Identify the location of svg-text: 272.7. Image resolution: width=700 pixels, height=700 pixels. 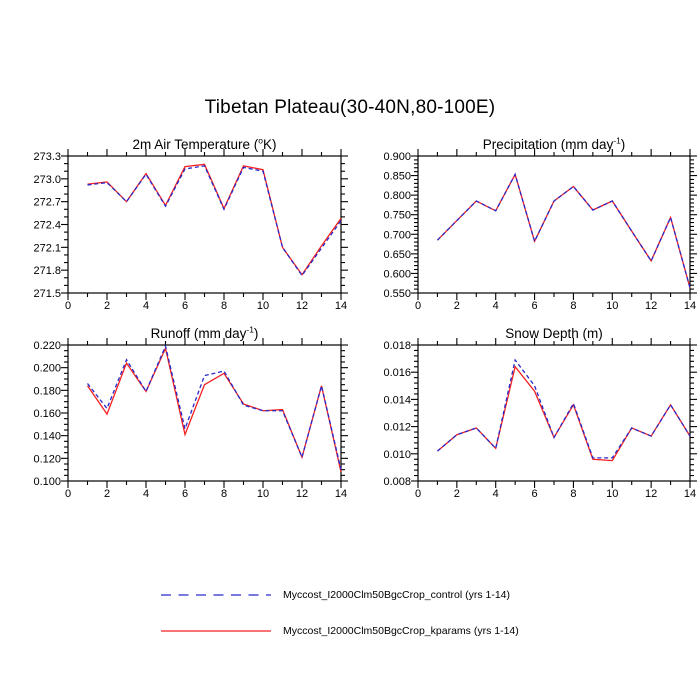
(47, 203).